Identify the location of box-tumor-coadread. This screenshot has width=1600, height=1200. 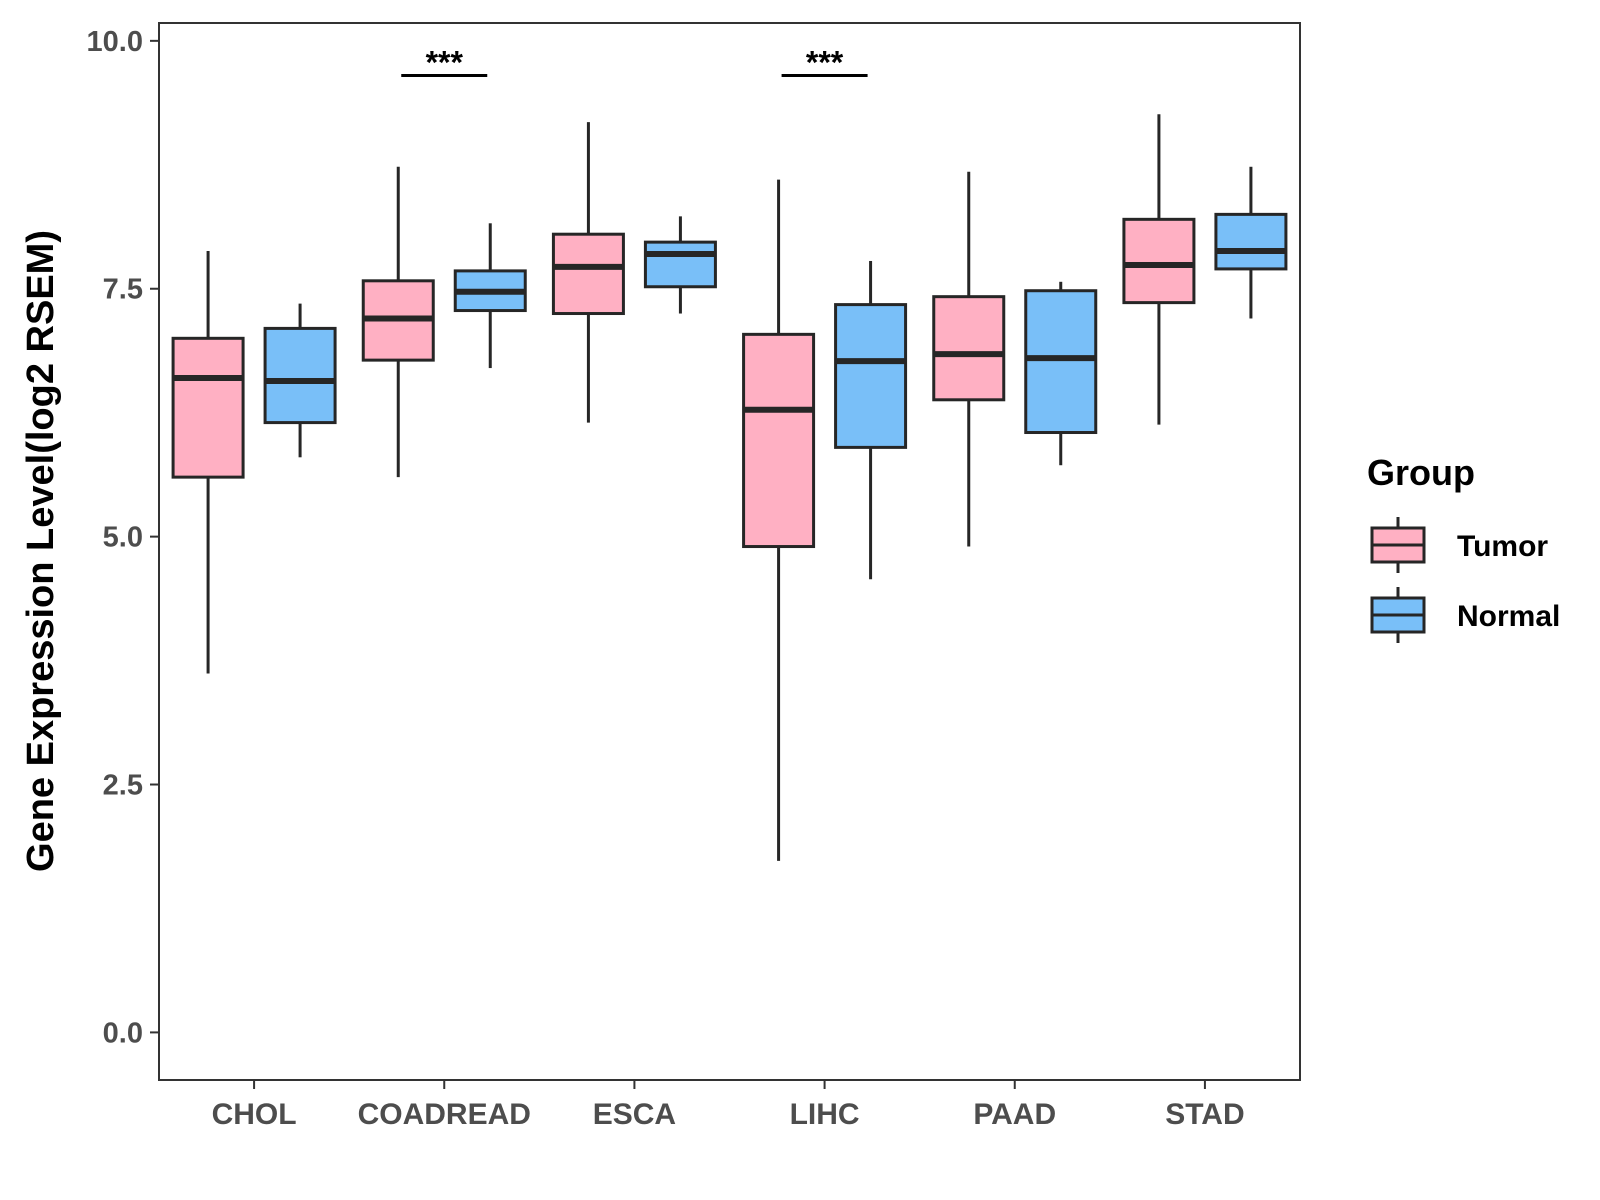
(398, 322).